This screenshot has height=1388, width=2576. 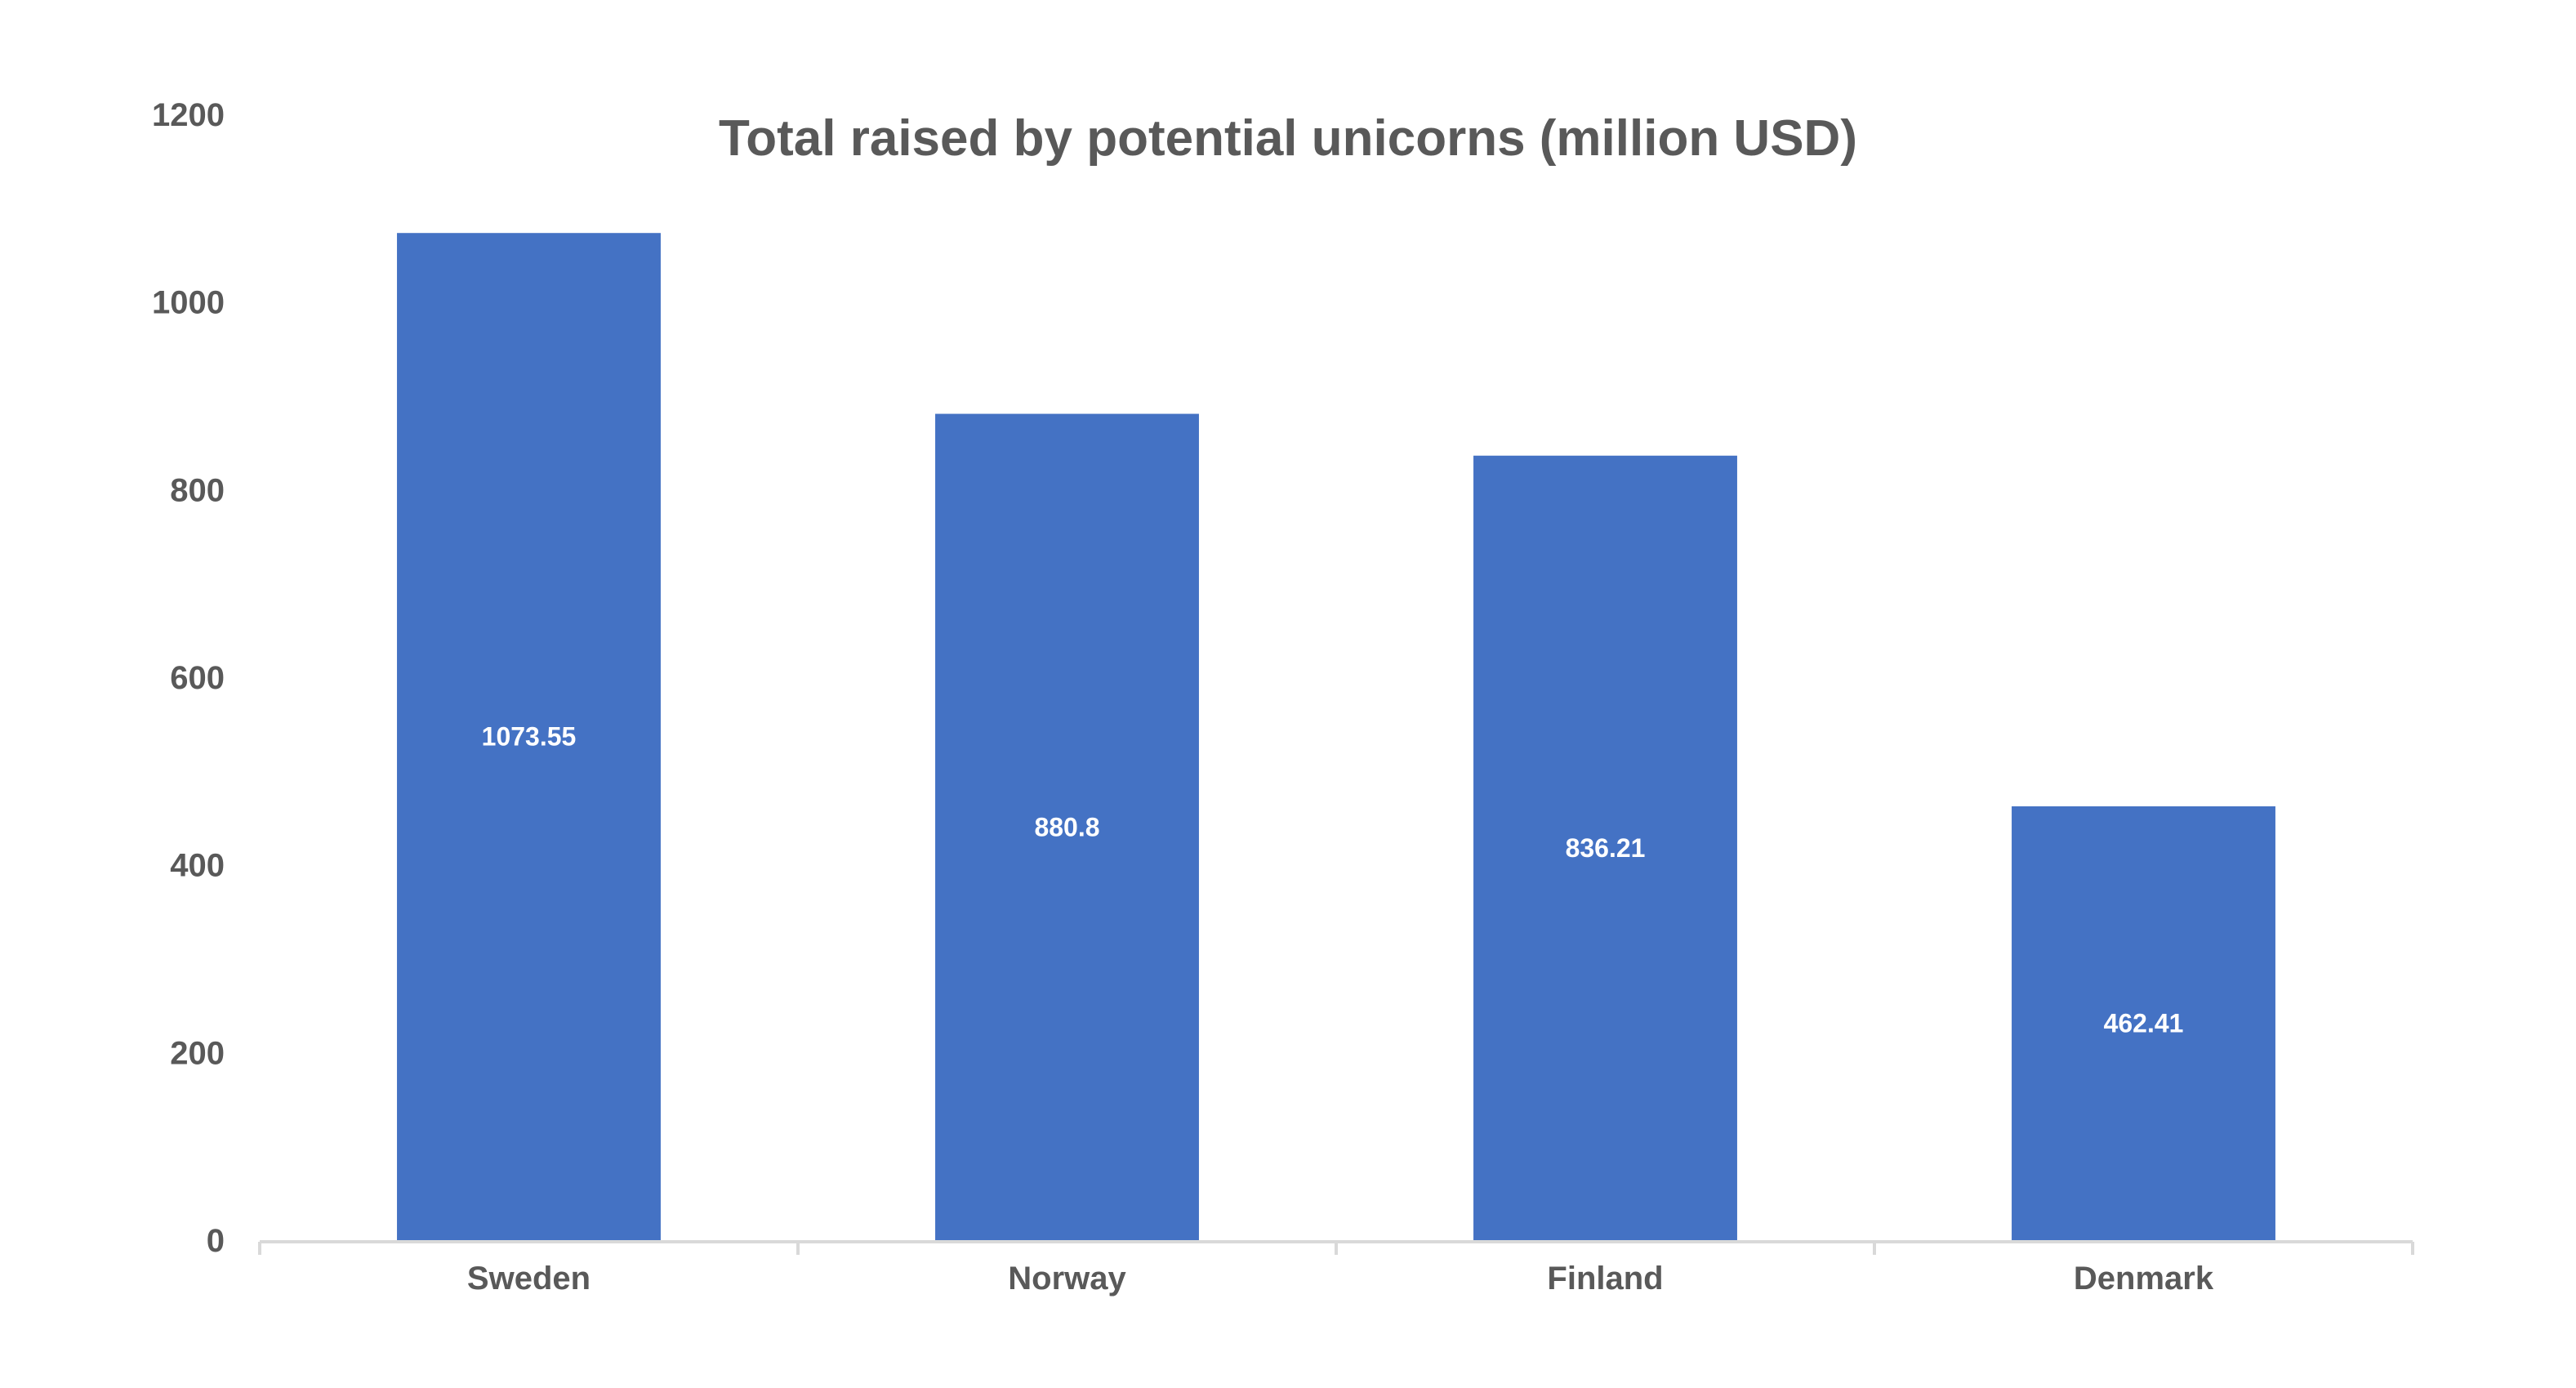 What do you see at coordinates (188, 115) in the screenshot?
I see `y-tick-label: 1200` at bounding box center [188, 115].